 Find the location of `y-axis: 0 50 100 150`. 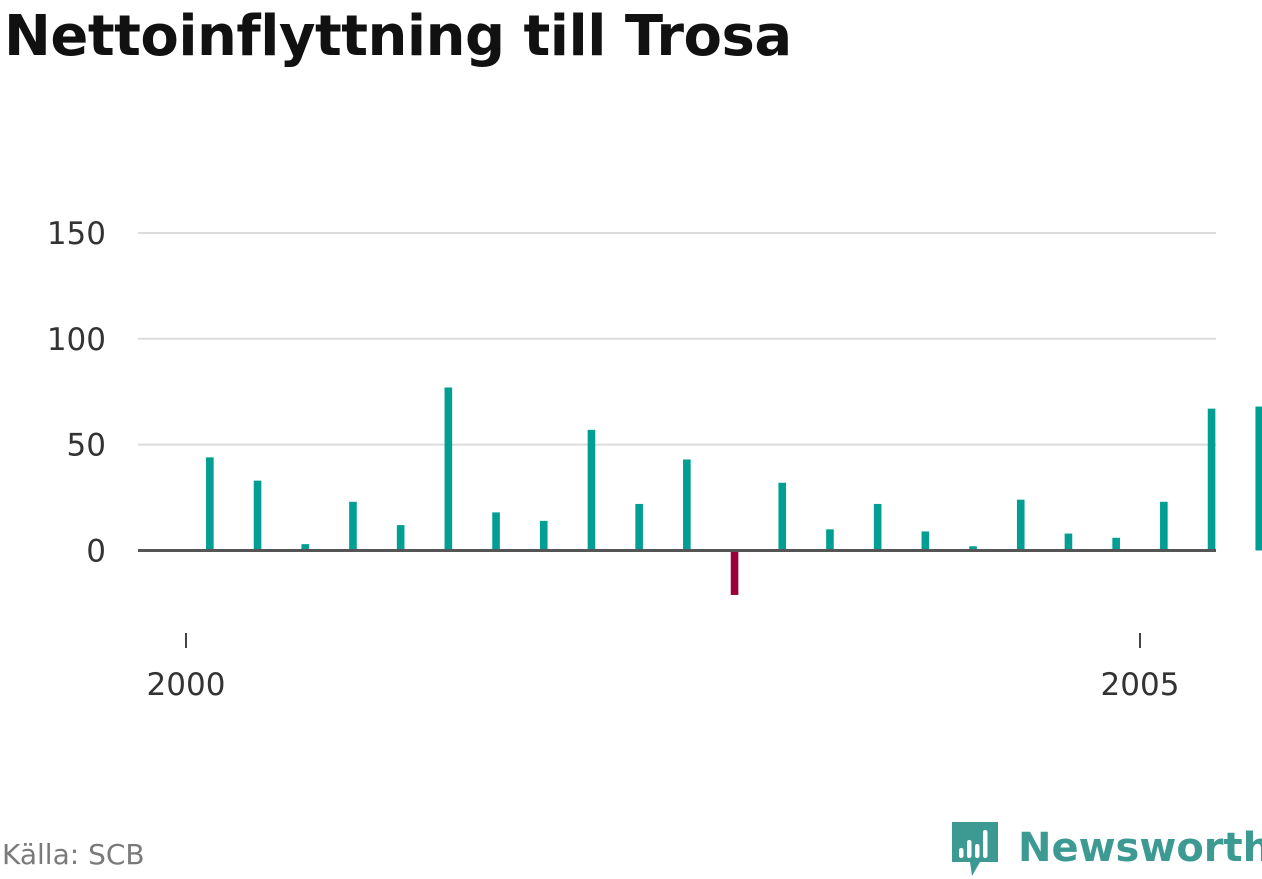

y-axis: 0 50 100 150 is located at coordinates (76, 393).